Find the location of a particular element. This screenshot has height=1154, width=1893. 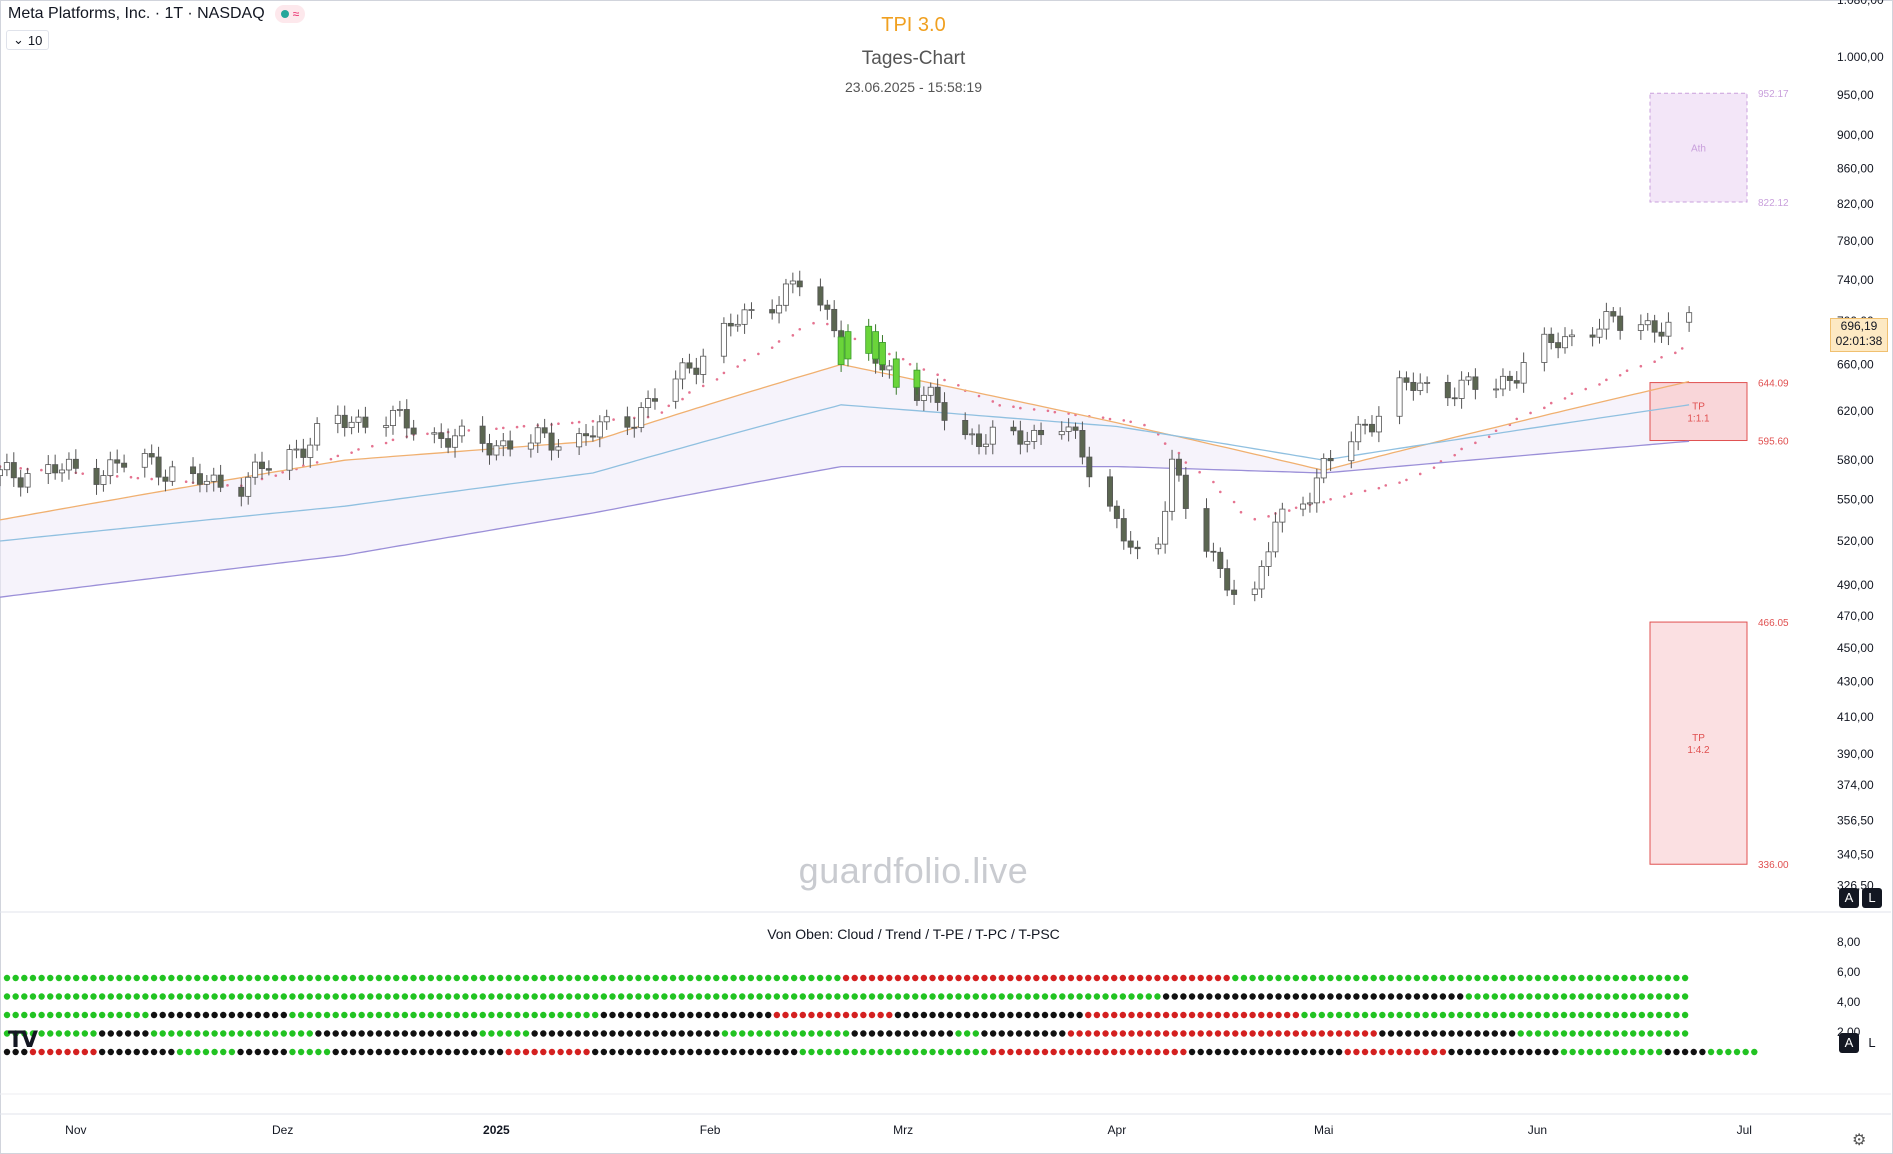

ma-fast-line is located at coordinates (845, 442).